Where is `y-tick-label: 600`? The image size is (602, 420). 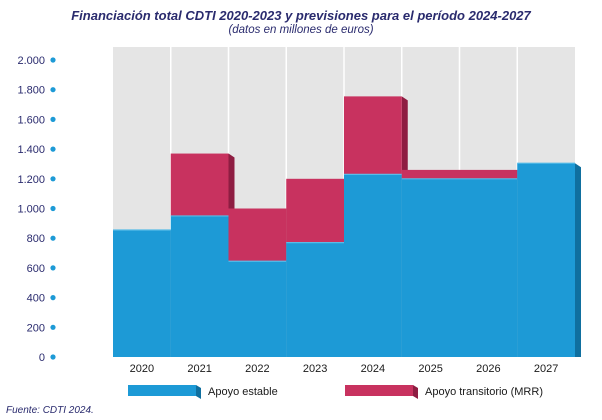
y-tick-label: 600 is located at coordinates (36, 269).